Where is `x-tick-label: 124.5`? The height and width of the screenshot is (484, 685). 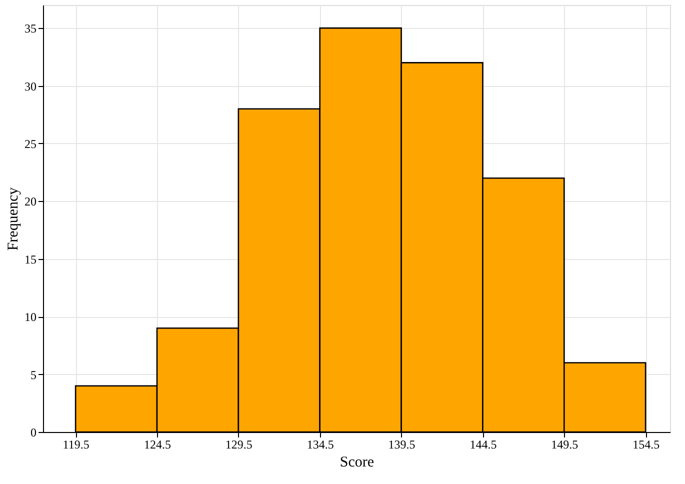 x-tick-label: 124.5 is located at coordinates (157, 445).